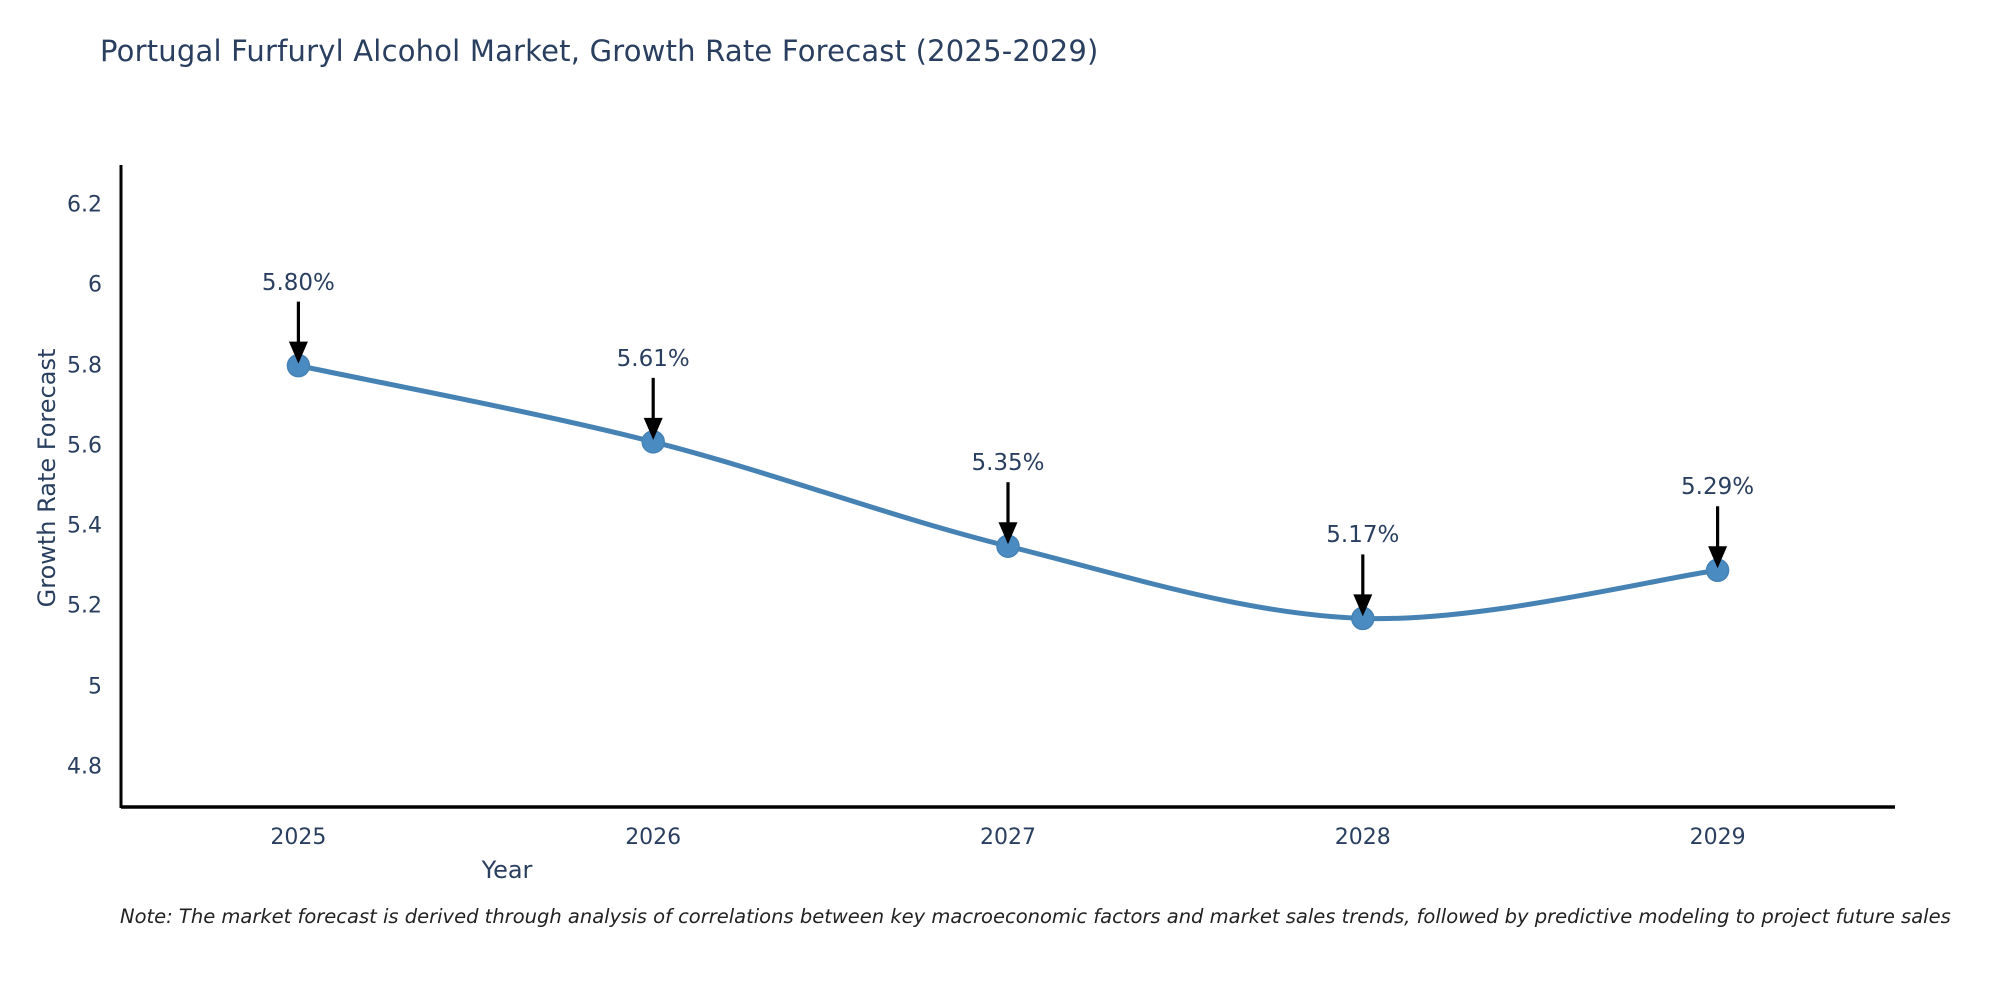 The image size is (2000, 1000). Describe the element at coordinates (84, 606) in the screenshot. I see `y-axis-tick-label: 5.2` at that location.